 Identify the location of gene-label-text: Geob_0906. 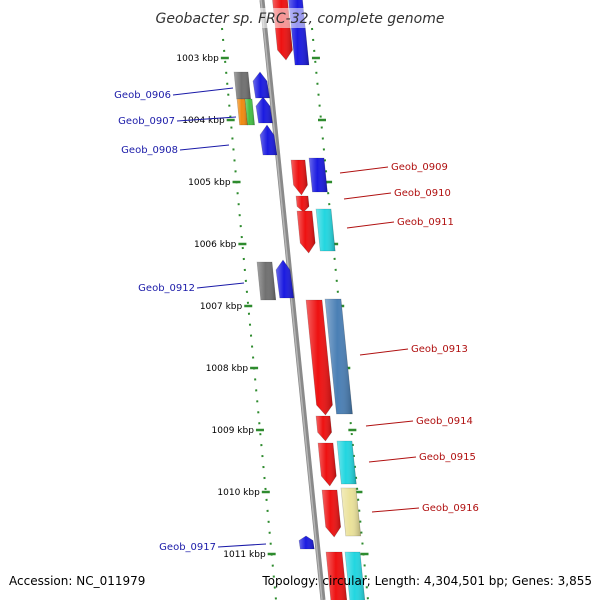
(142, 95).